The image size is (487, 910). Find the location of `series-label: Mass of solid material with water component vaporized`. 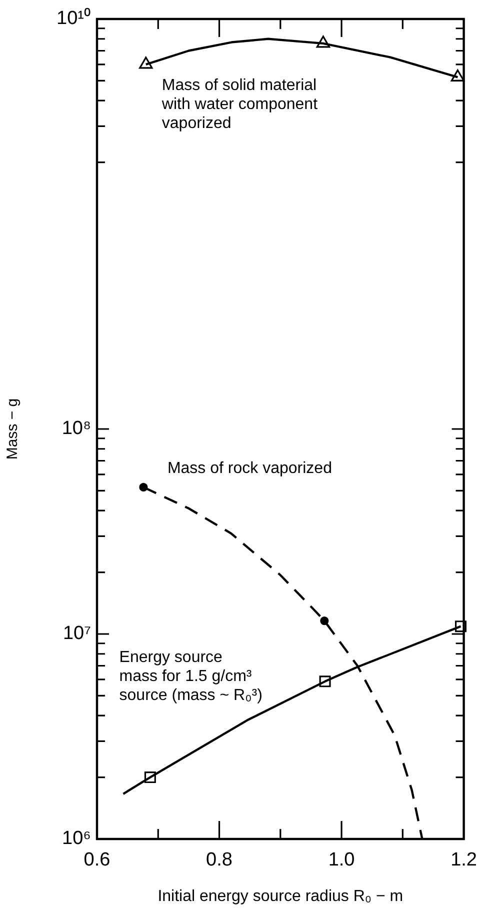

series-label: Mass of solid material with water component vaporized is located at coordinates (240, 105).